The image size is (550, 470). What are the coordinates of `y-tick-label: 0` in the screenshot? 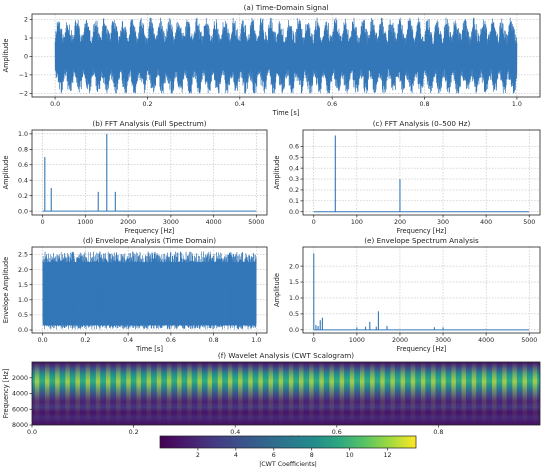 It's located at (26, 57).